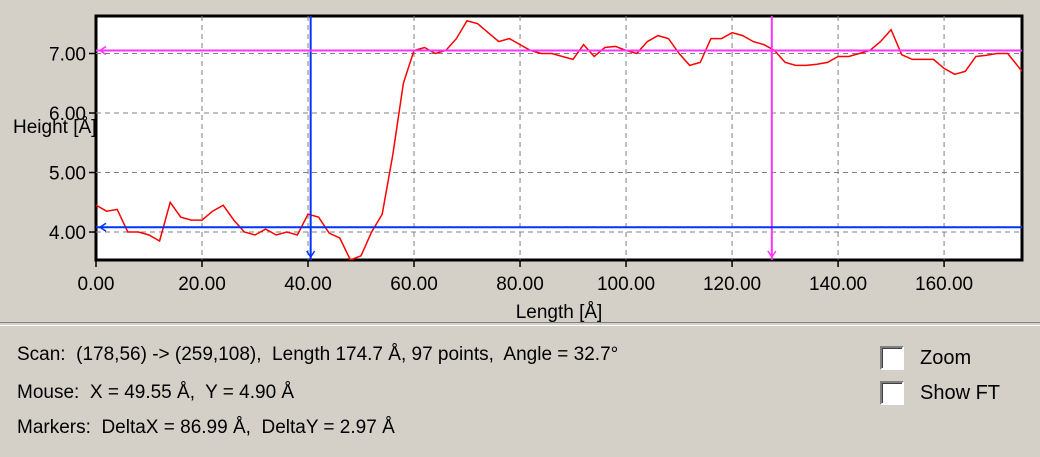 This screenshot has height=457, width=1040. What do you see at coordinates (308, 284) in the screenshot?
I see `x-tick-label: 40.00` at bounding box center [308, 284].